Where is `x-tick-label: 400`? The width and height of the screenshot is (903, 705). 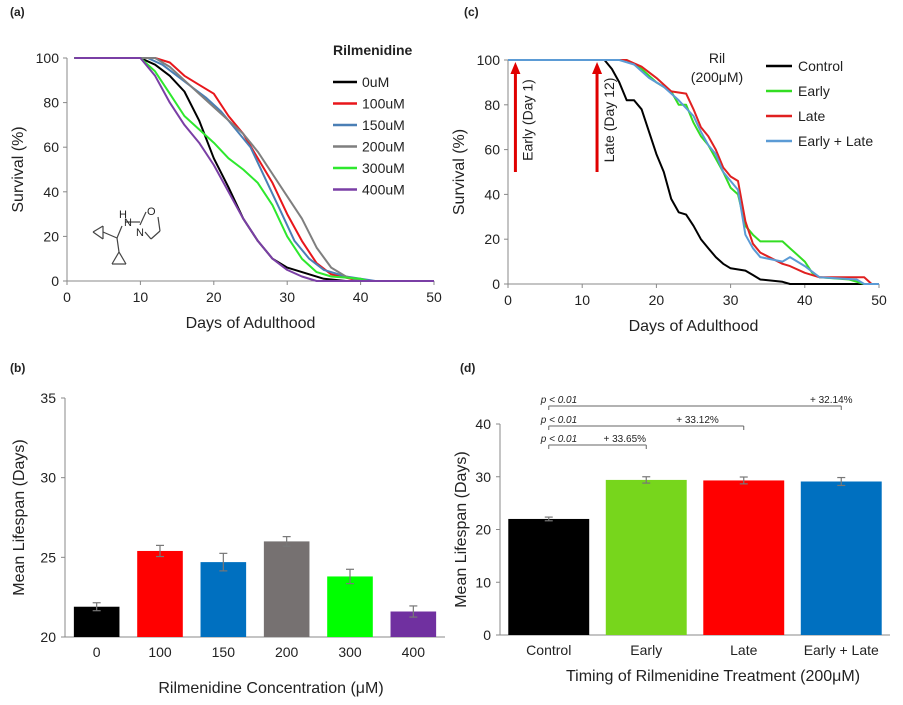 x-tick-label: 400 is located at coordinates (414, 652).